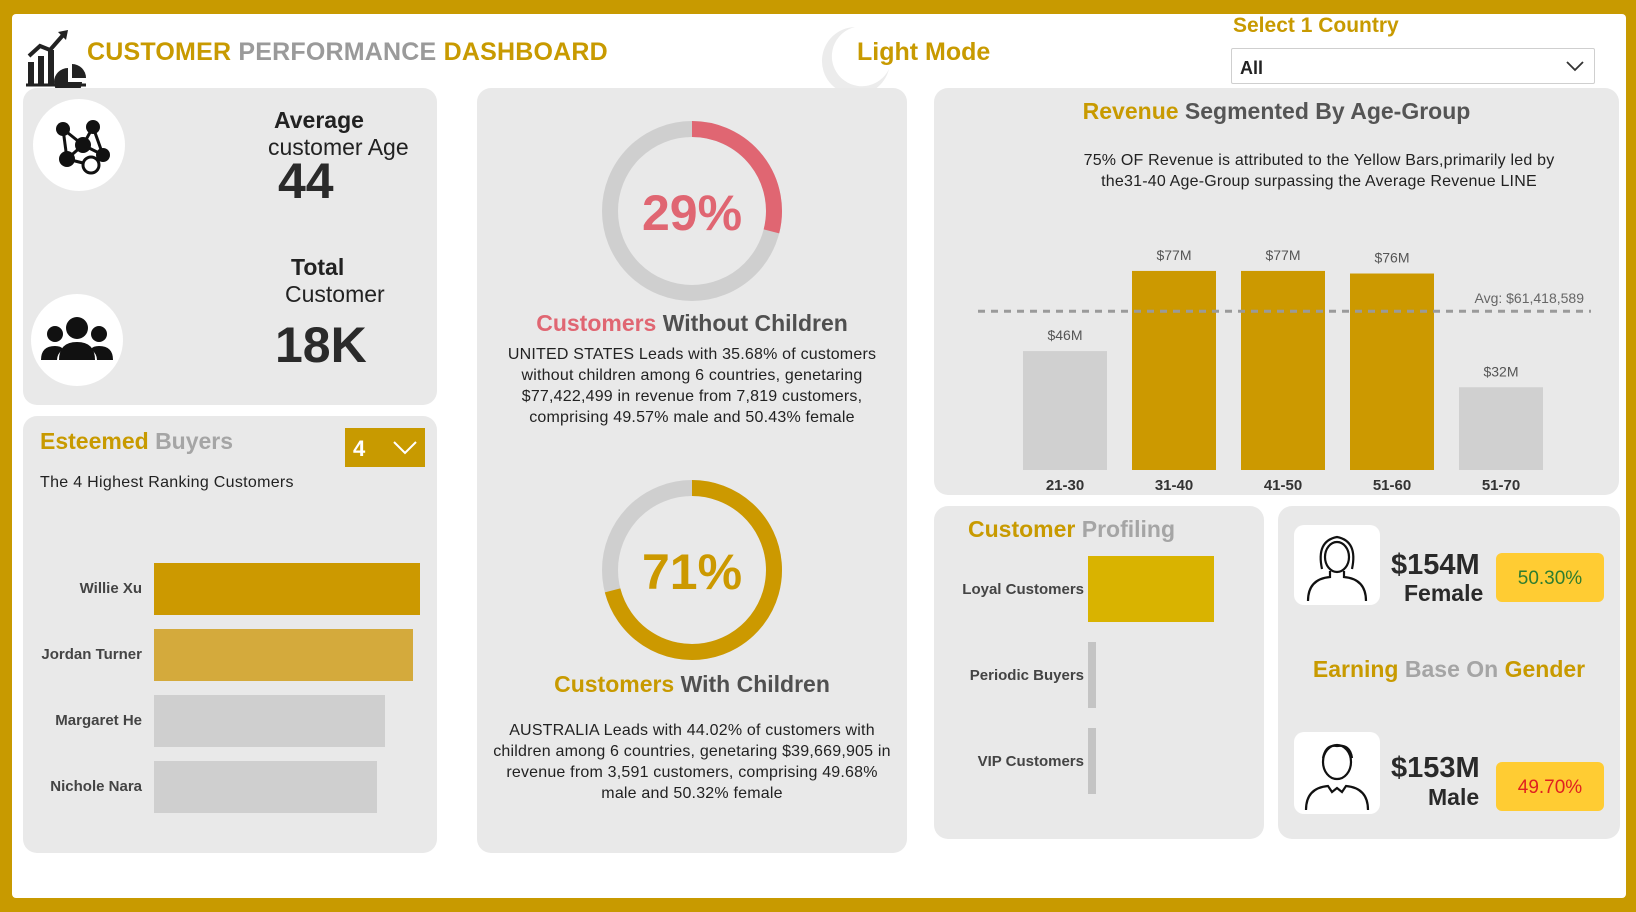 This screenshot has width=1636, height=912. What do you see at coordinates (736, 177) in the screenshot?
I see `donut-arc-without-children` at bounding box center [736, 177].